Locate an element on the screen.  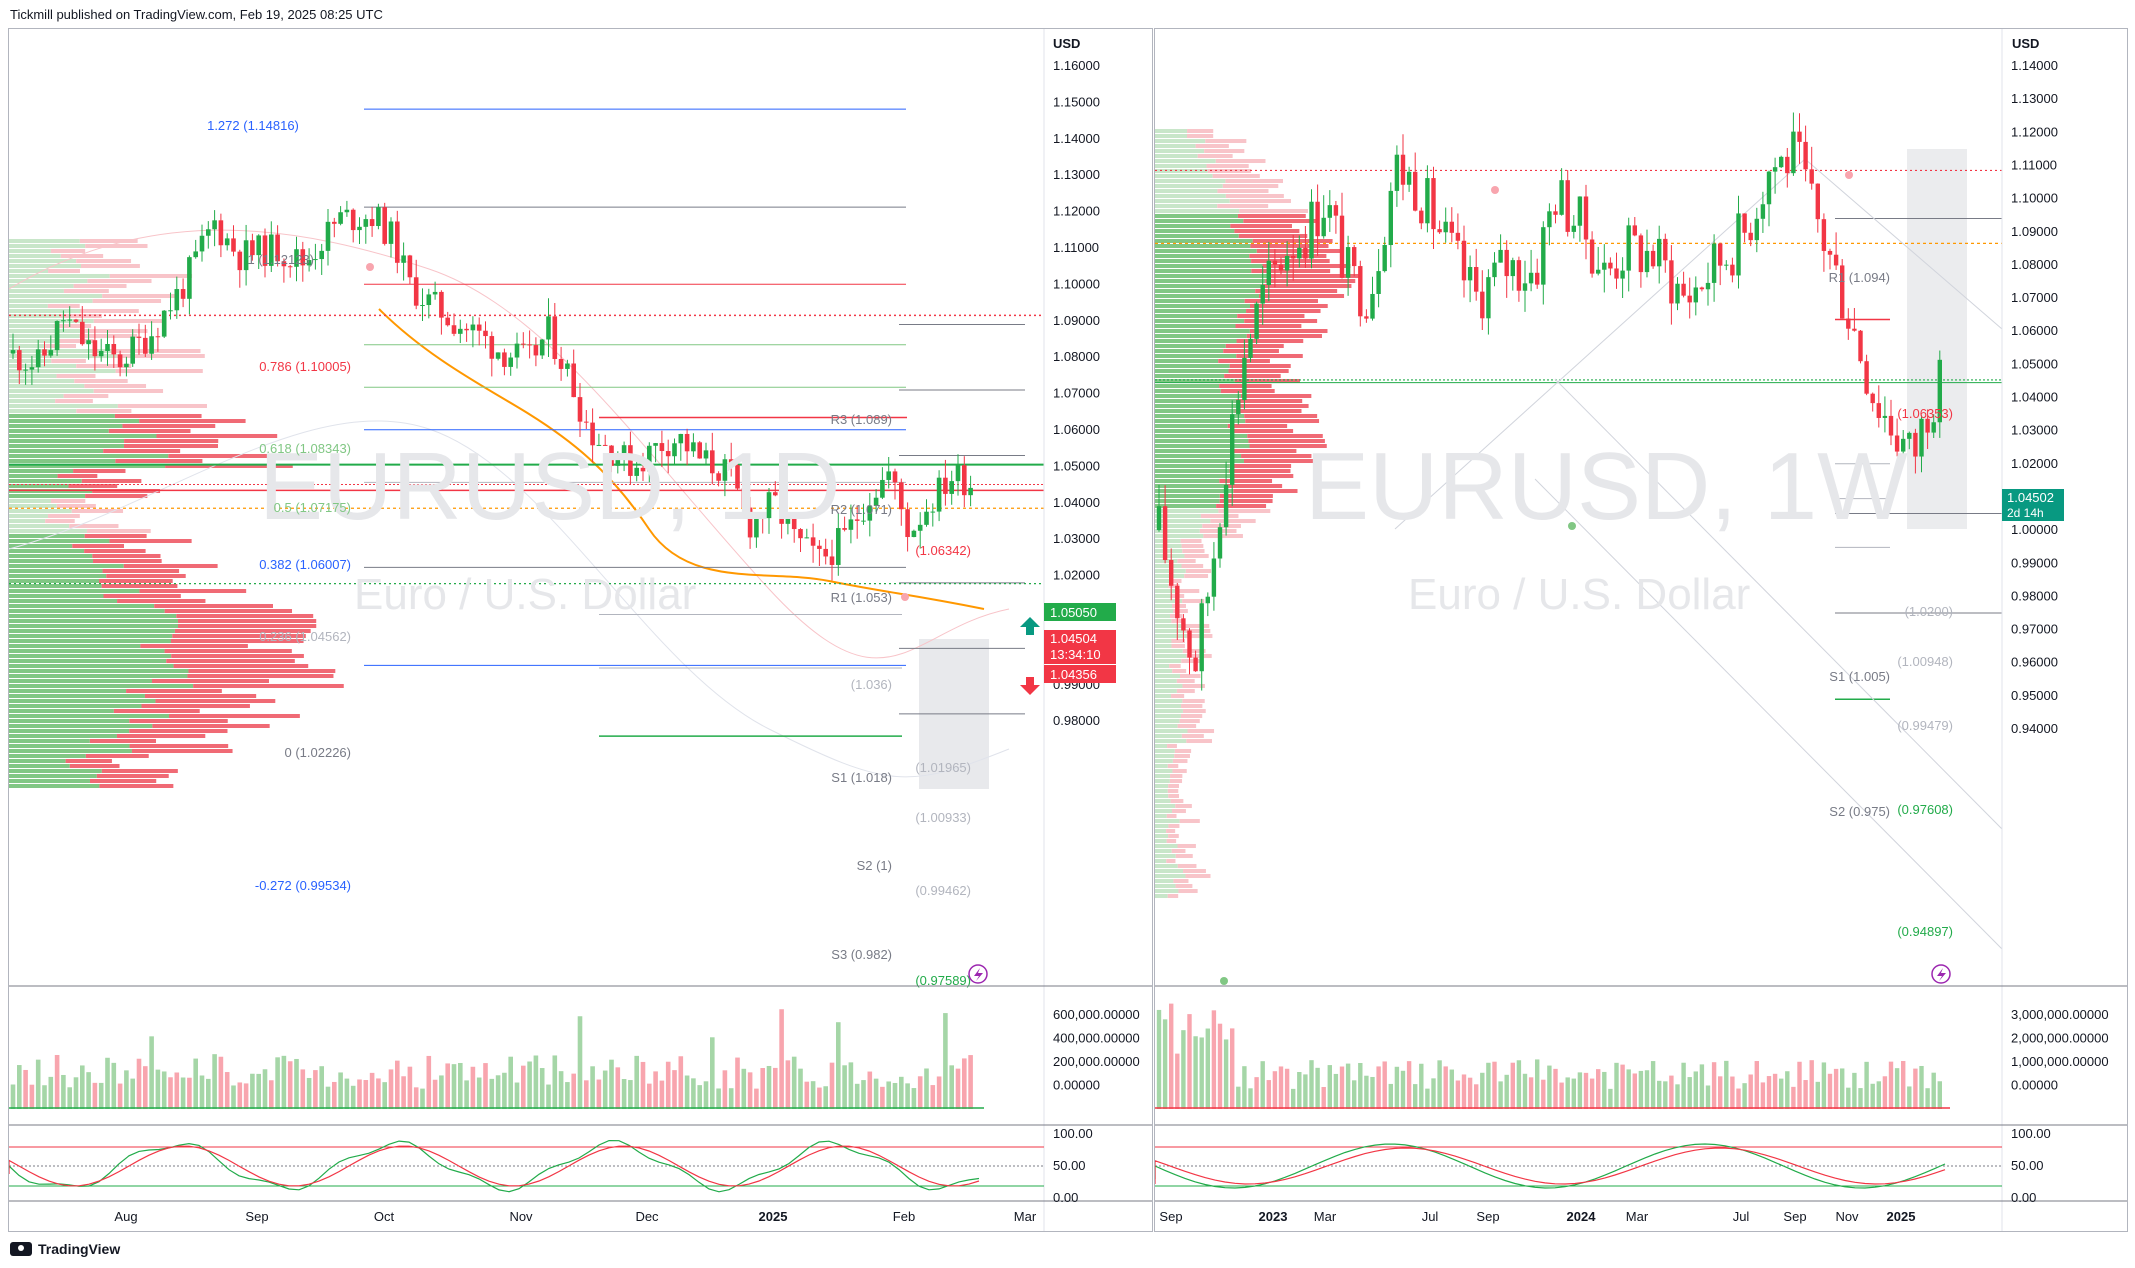
right-time-9: Nov is located at coordinates (1847, 1216).